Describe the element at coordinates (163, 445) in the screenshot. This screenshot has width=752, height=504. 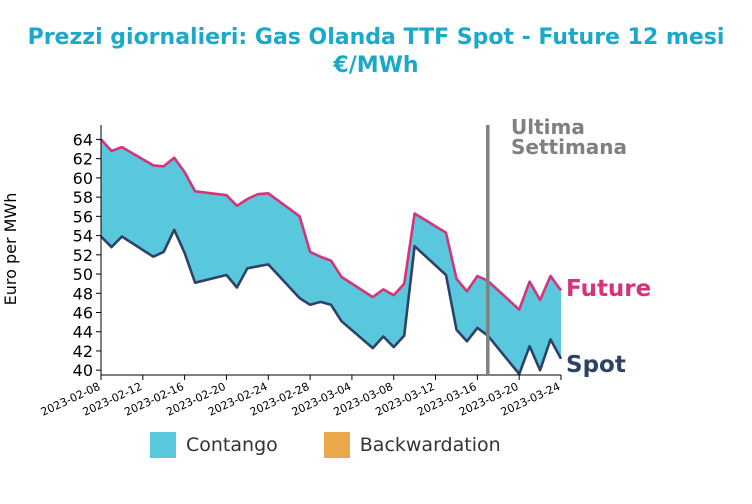
I see `contango-swatch` at that location.